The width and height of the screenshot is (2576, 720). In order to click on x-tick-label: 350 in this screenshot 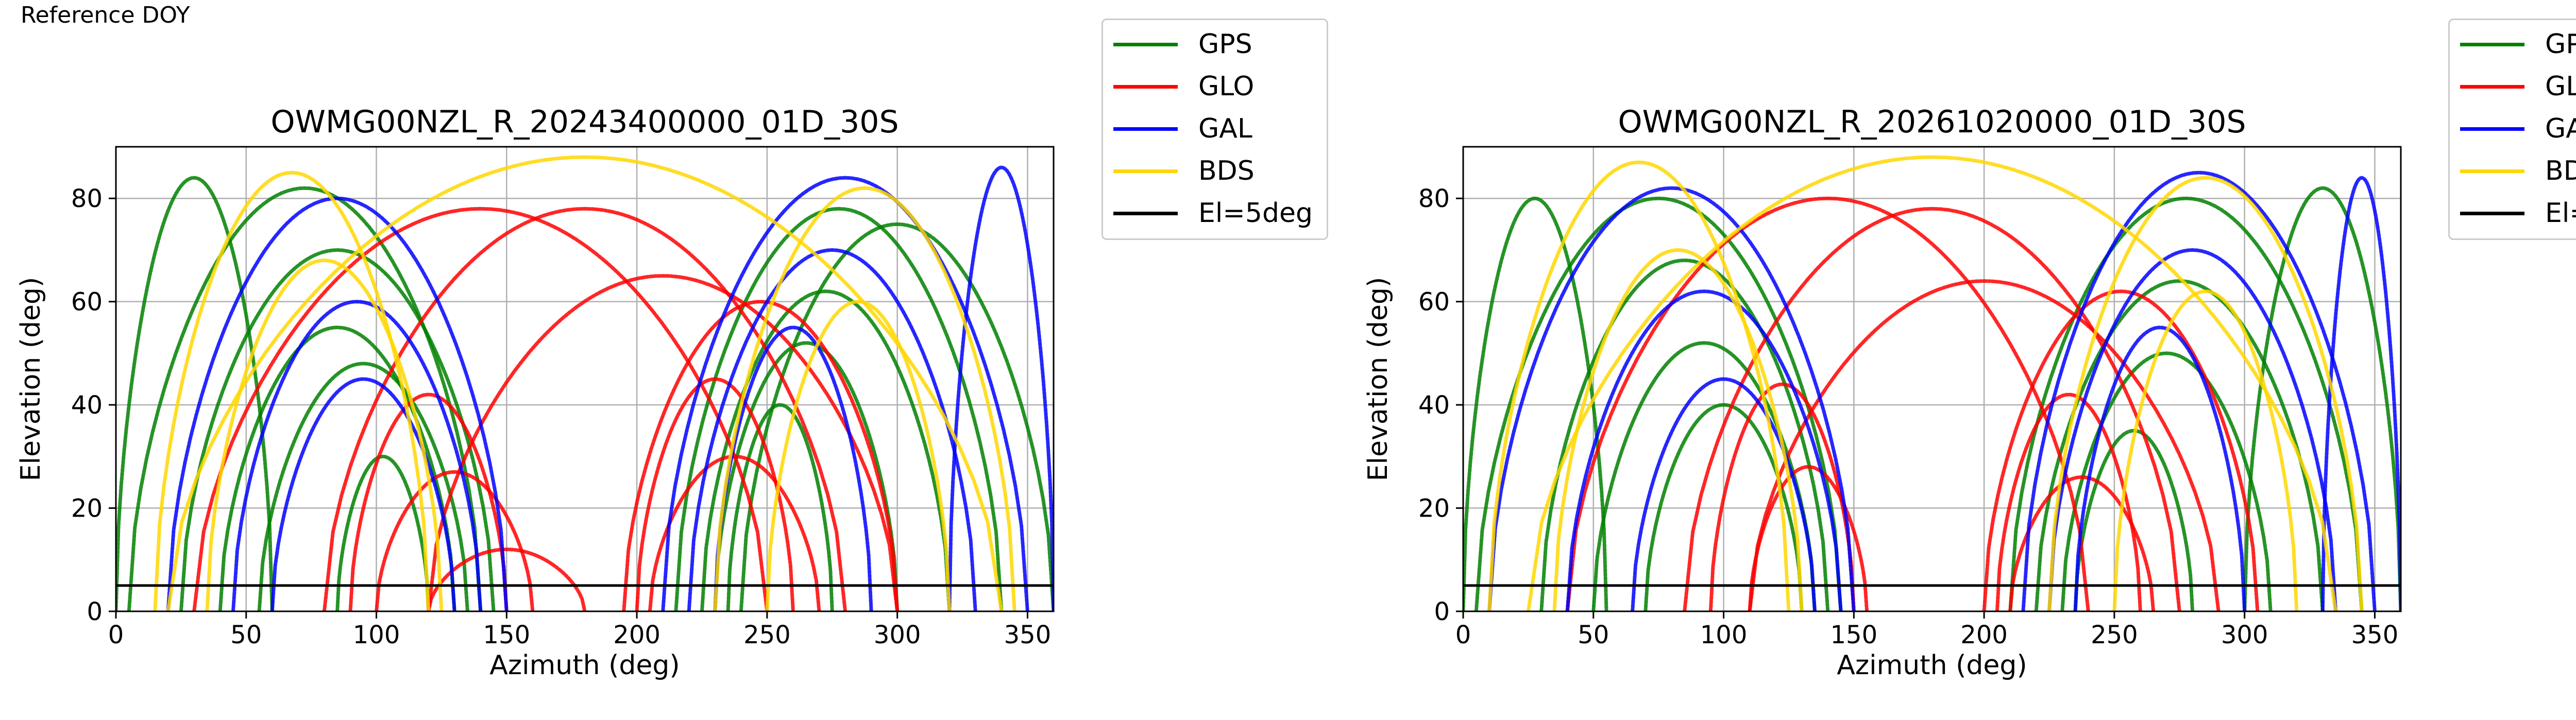, I will do `click(2375, 635)`.